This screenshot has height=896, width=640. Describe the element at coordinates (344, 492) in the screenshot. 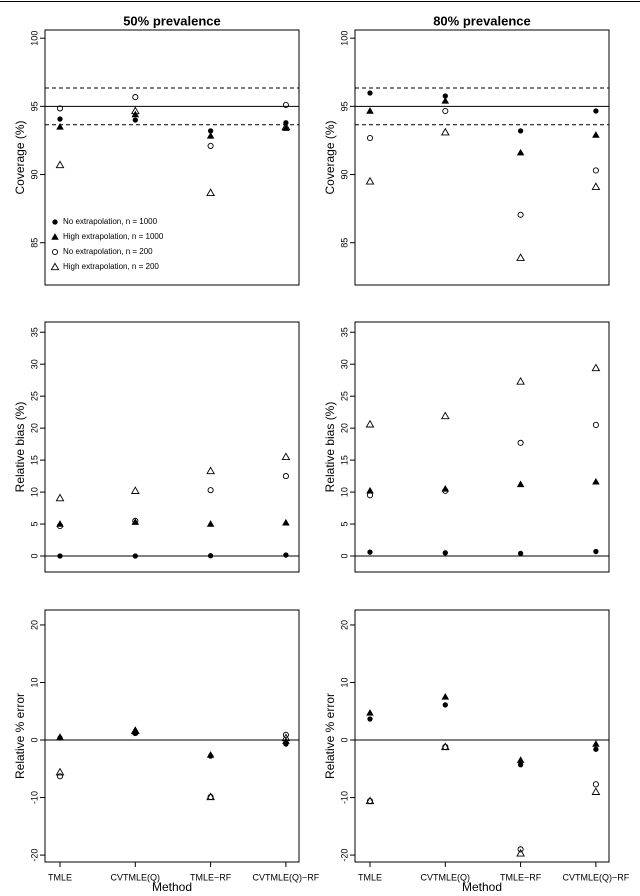

I see `y-tick-label: 10` at that location.